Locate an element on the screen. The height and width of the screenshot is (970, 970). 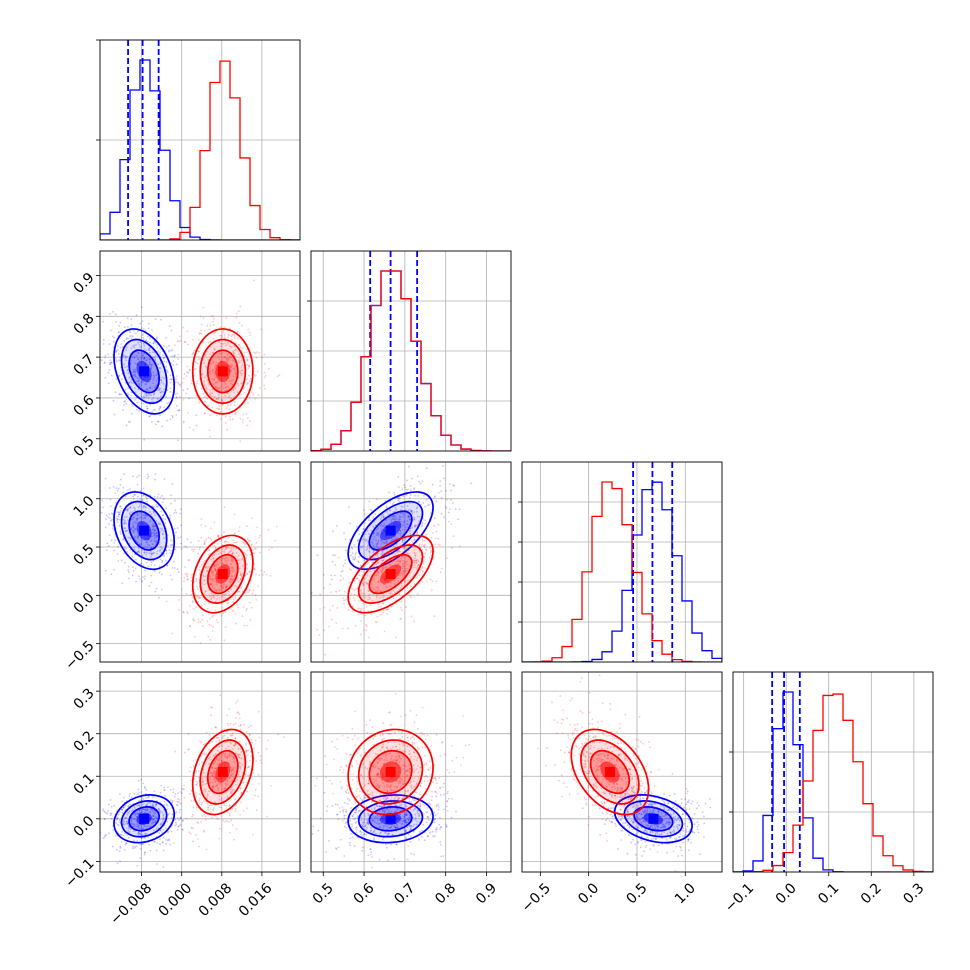
y-tick-label: 0.8 is located at coordinates (84, 324).